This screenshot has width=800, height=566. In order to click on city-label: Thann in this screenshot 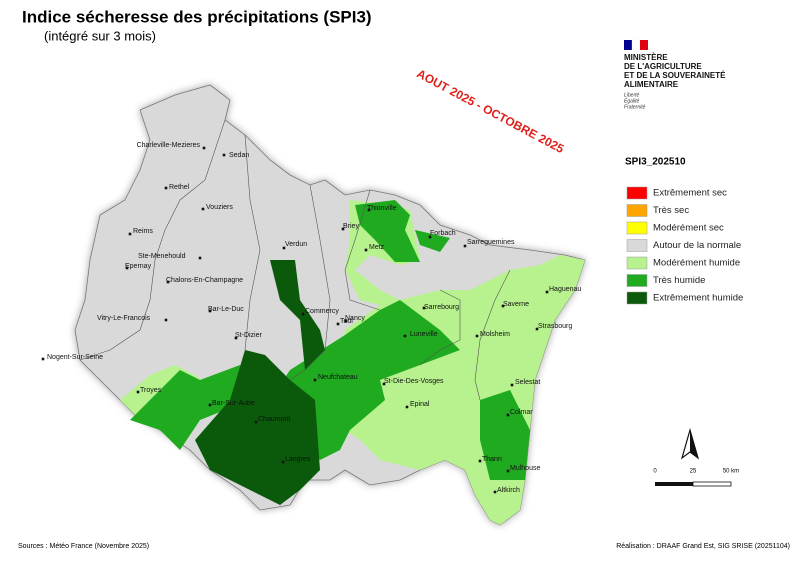, I will do `click(492, 459)`.